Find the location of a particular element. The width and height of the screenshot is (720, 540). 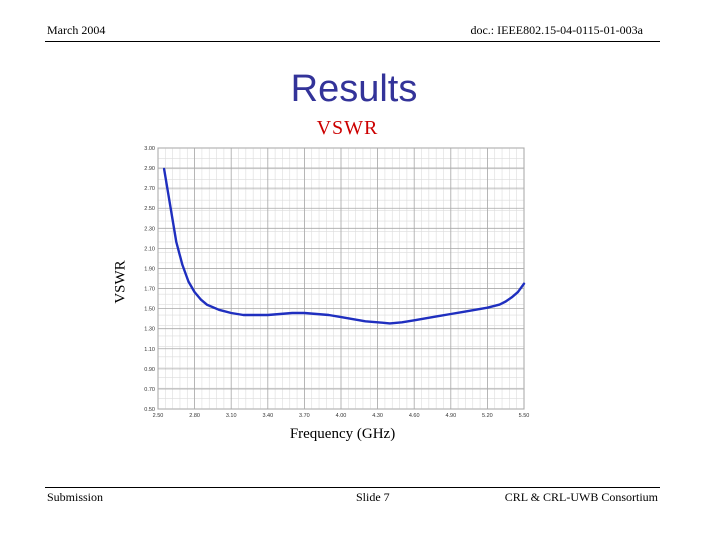

x-tick-label: 4.60 is located at coordinates (414, 416).